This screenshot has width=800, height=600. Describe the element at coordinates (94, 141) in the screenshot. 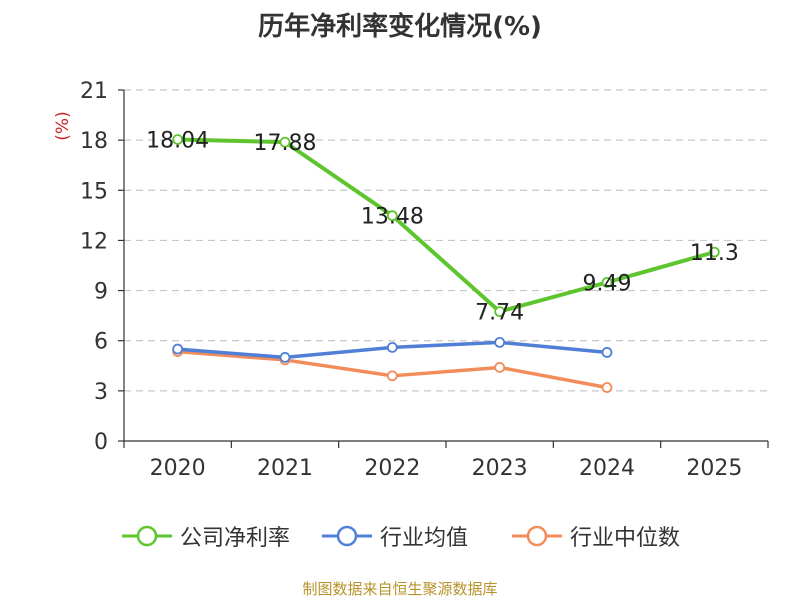

I see `y-tick-label: 18` at that location.